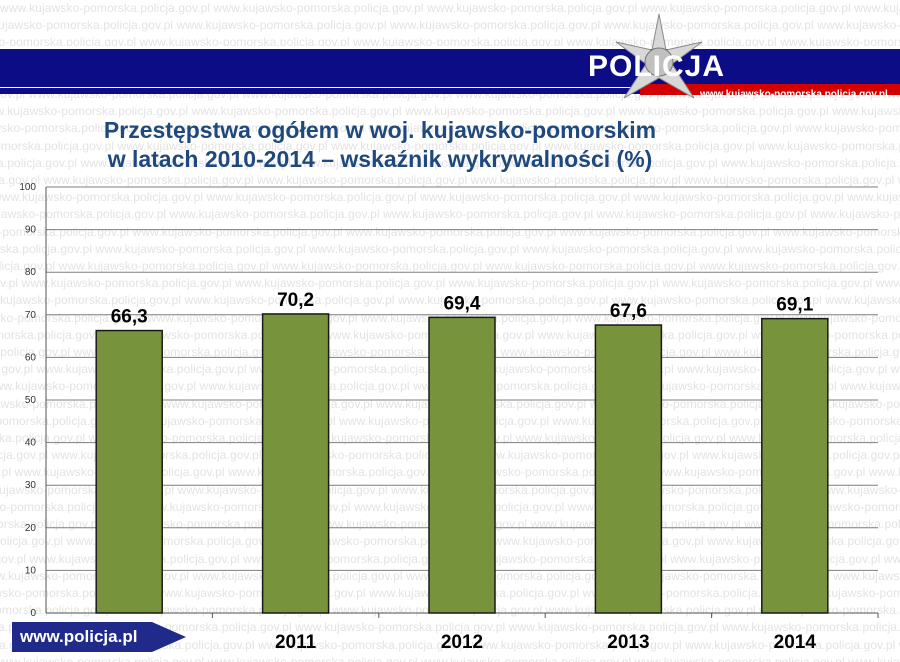  I want to click on y-tick-label: 30, so click(31, 485).